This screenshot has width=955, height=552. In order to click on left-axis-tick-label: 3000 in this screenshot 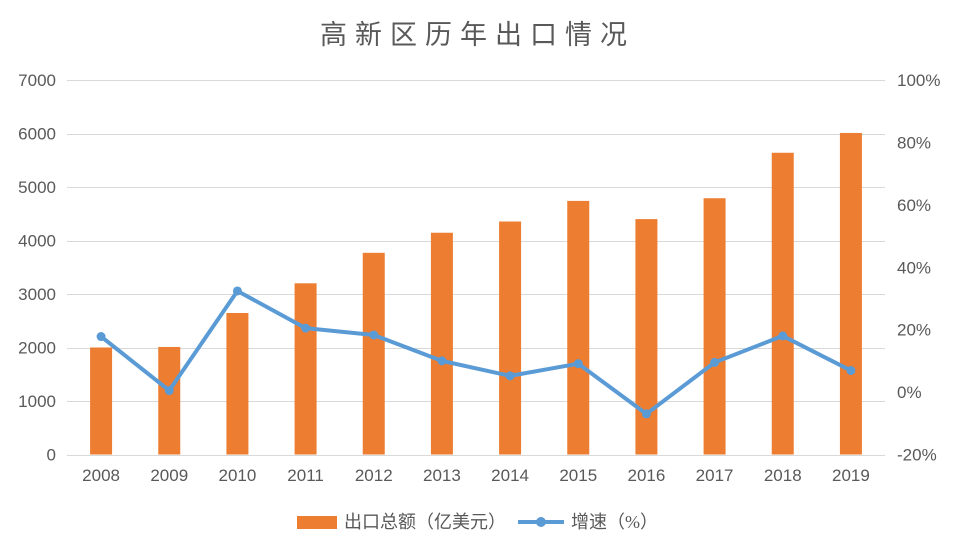, I will do `click(37, 294)`.